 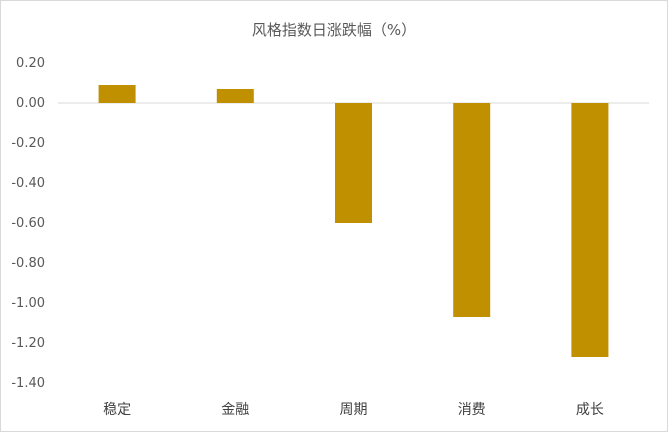 I want to click on y-tick-label: -0.40, so click(x=28, y=183).